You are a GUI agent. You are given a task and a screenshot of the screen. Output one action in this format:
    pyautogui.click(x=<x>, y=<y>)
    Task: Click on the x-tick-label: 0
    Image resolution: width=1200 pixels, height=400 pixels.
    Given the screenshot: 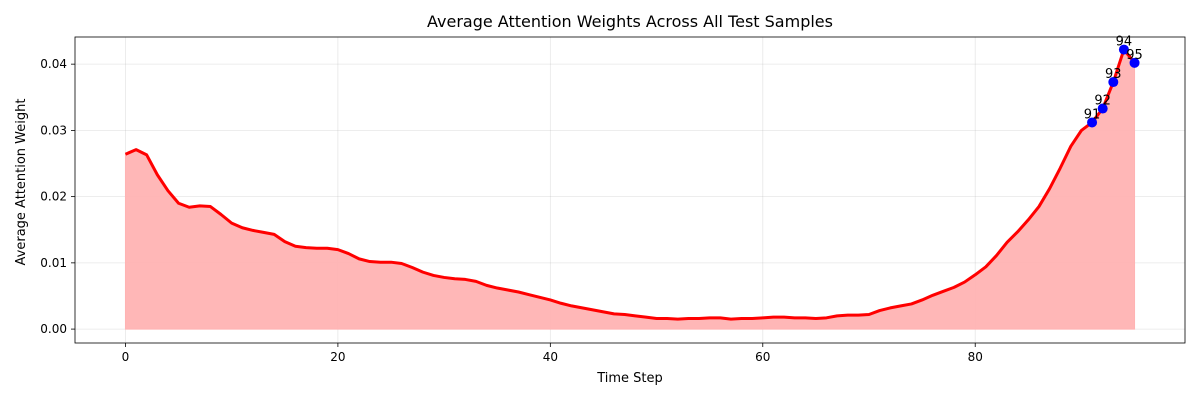 What is the action you would take?
    pyautogui.click(x=126, y=357)
    